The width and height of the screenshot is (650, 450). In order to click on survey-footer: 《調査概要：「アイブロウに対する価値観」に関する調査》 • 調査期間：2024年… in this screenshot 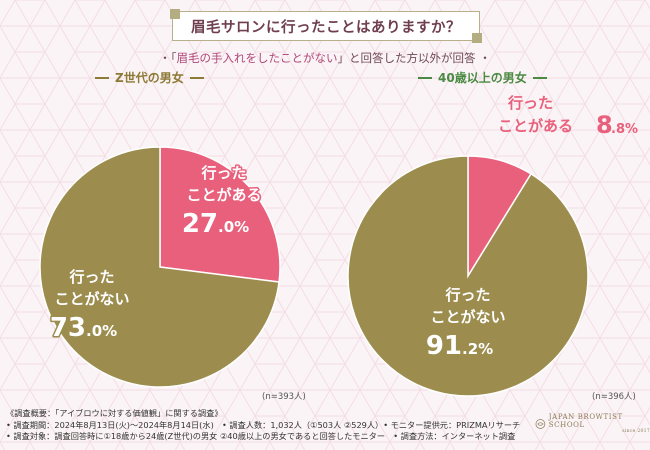, I will do `click(263, 425)`.